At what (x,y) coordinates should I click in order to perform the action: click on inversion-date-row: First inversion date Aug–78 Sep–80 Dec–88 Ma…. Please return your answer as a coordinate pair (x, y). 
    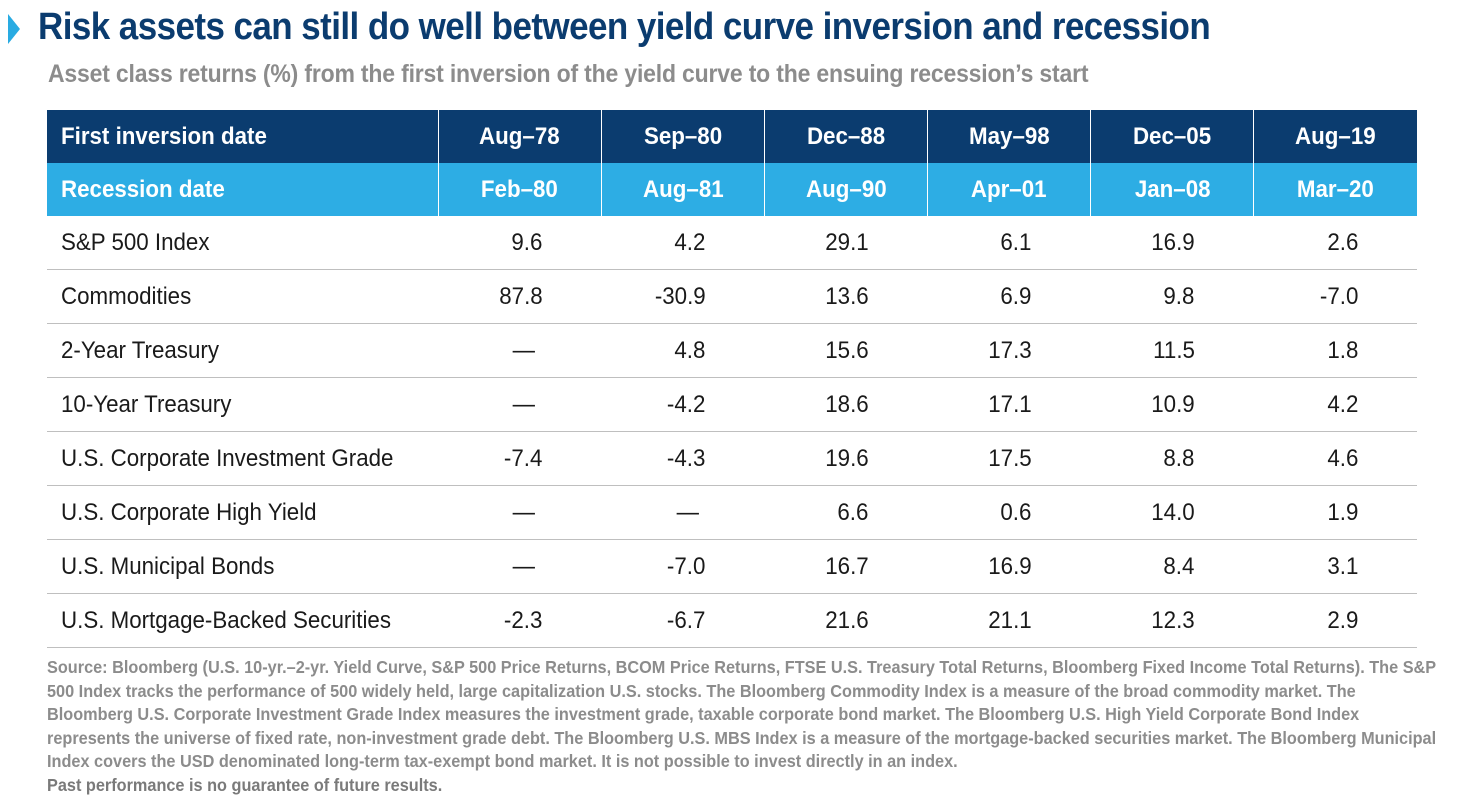
    Looking at the image, I should click on (732, 136).